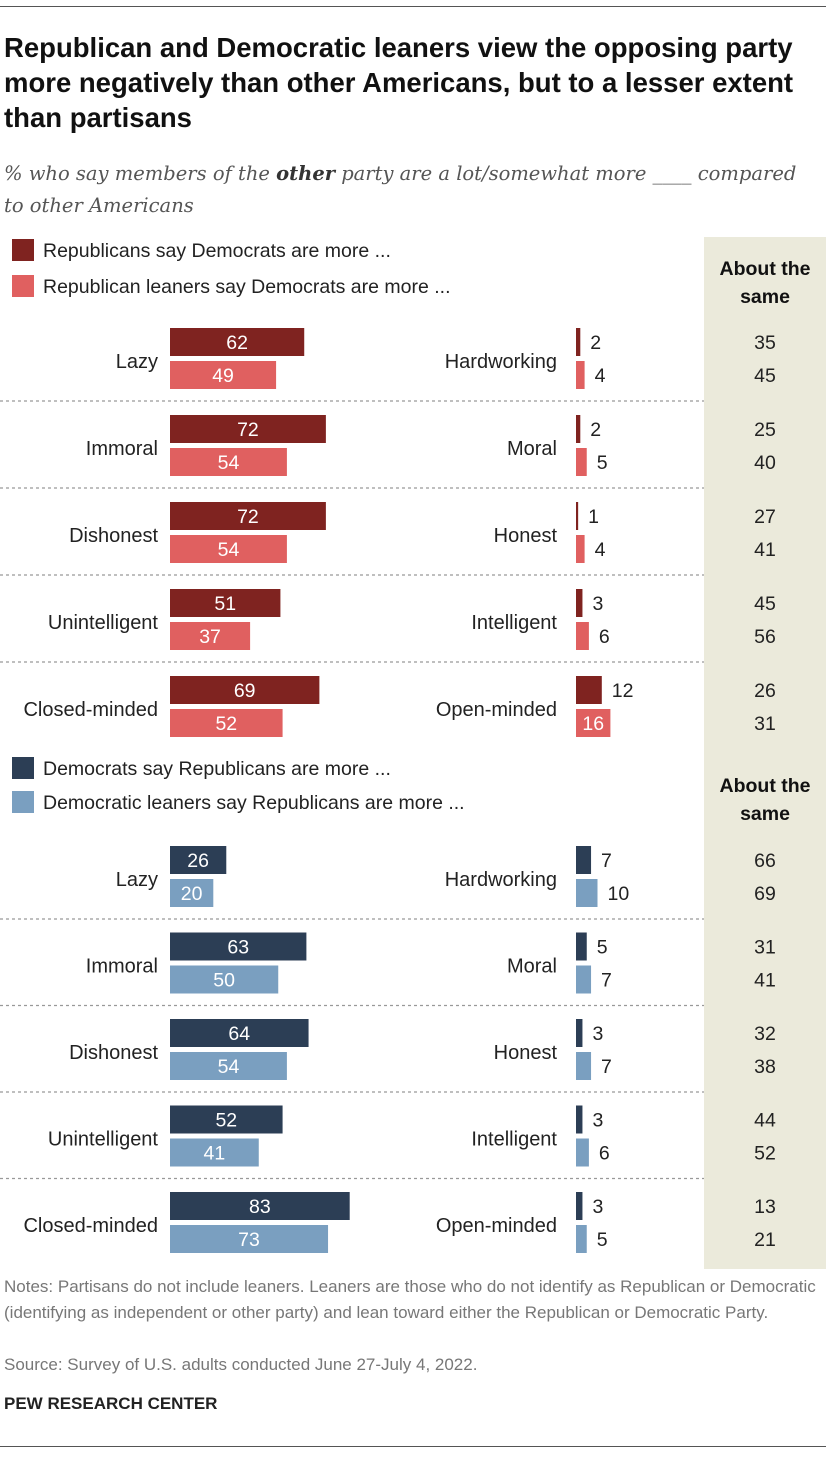  I want to click on same-value: 32, so click(765, 1034).